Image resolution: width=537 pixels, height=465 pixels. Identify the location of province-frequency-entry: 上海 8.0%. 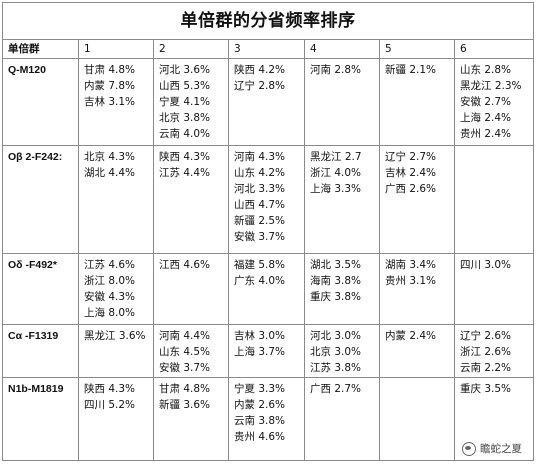
(110, 313).